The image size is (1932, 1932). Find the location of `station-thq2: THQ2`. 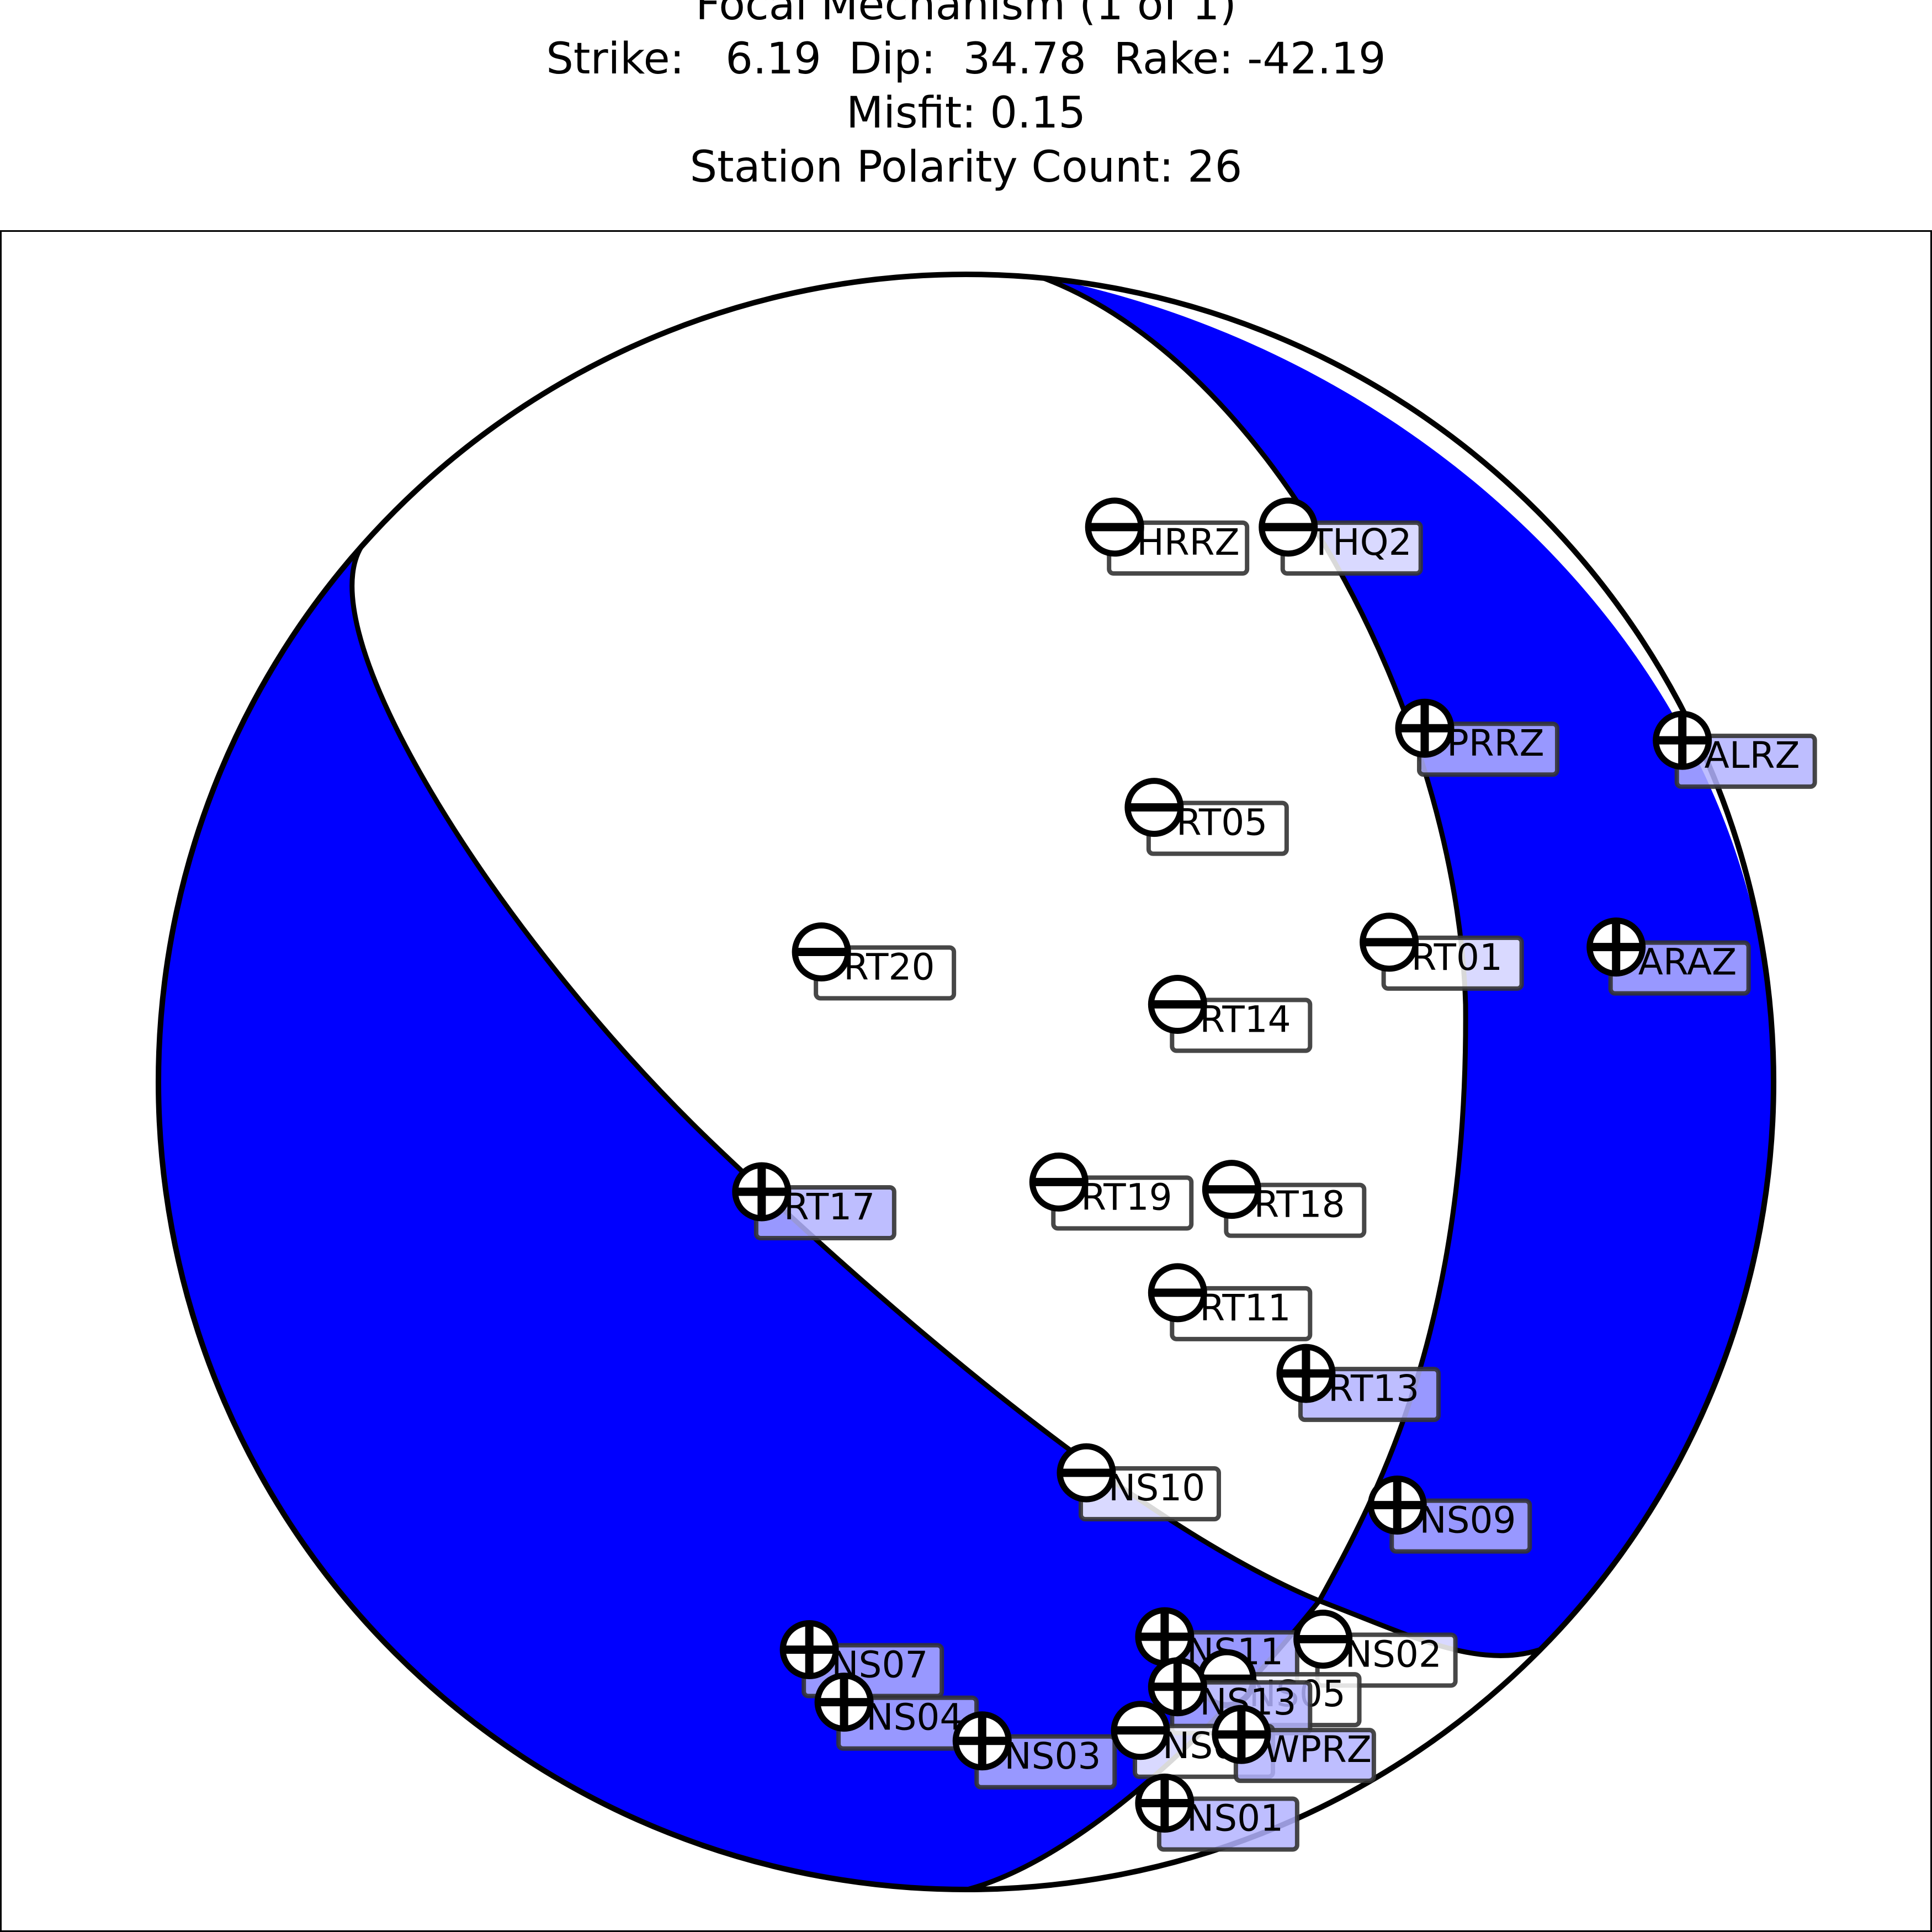

station-thq2: THQ2 is located at coordinates (1341, 537).